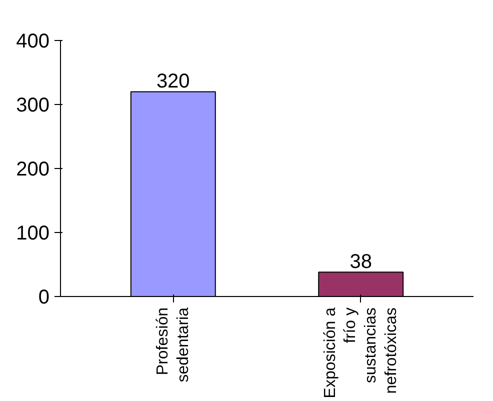 The width and height of the screenshot is (493, 401). What do you see at coordinates (361, 352) in the screenshot?
I see `x-tick-label: Exposición a frío y sustancias nefrotóxicas` at bounding box center [361, 352].